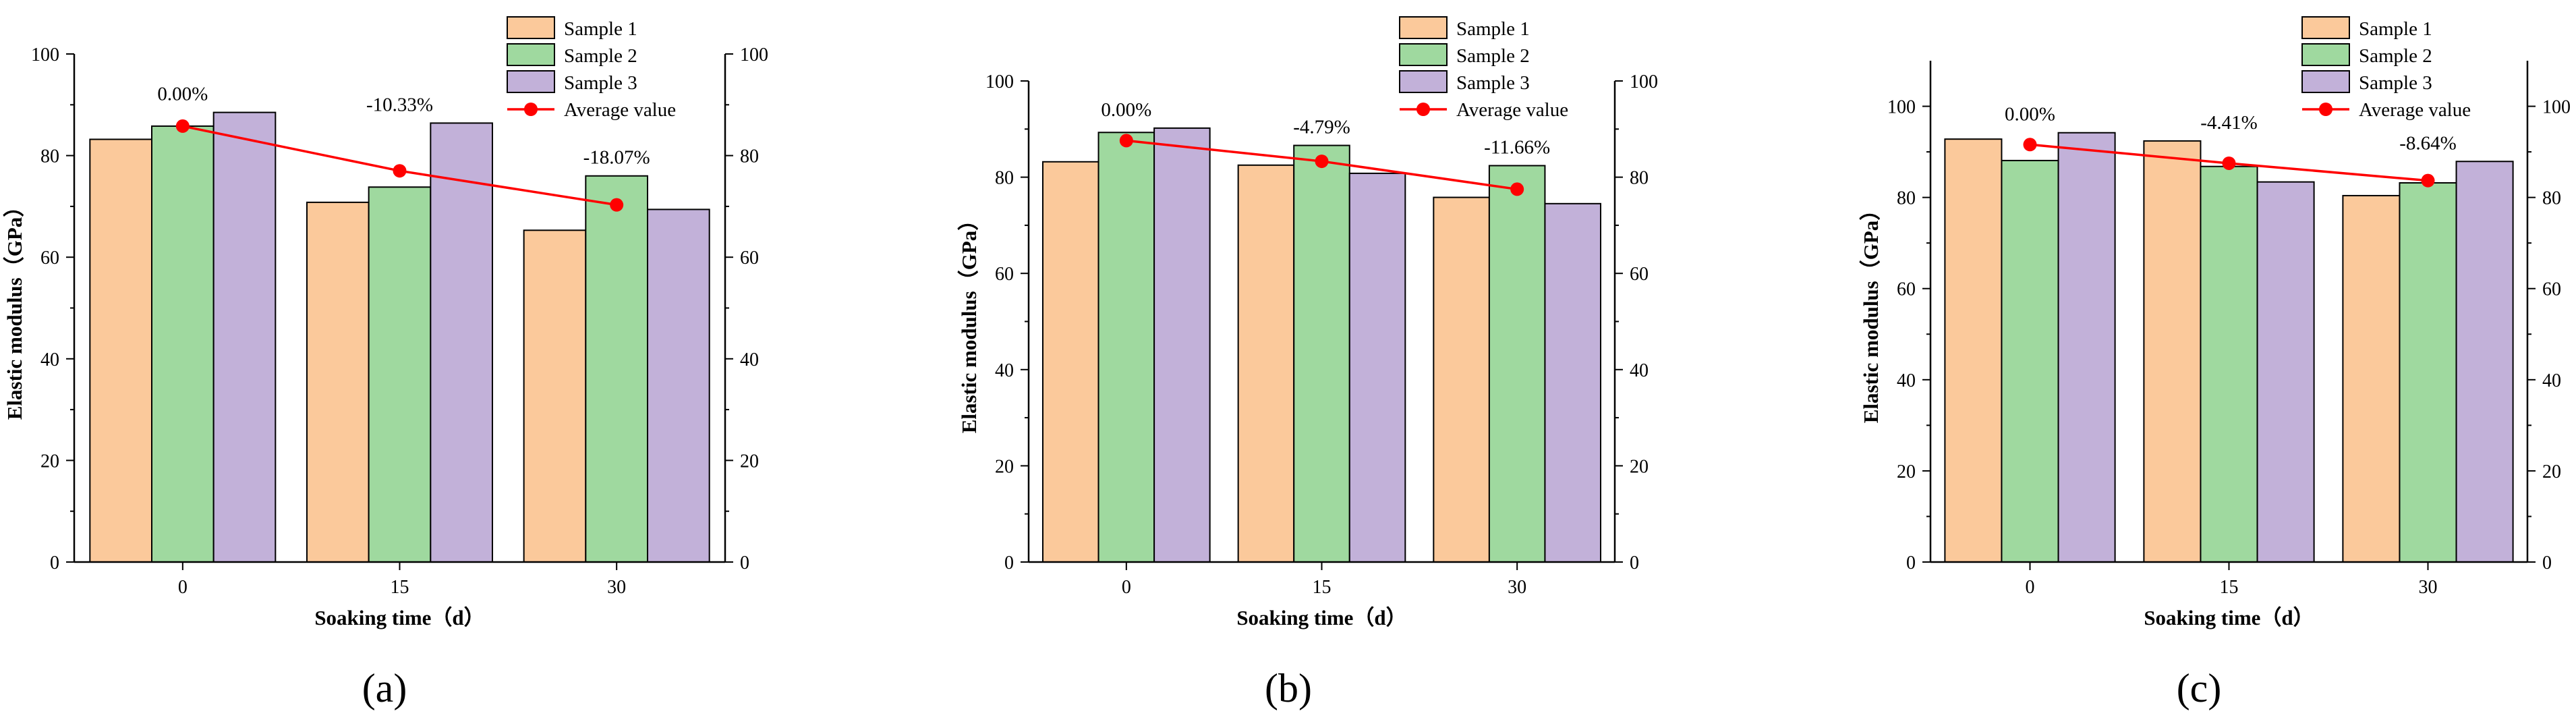  What do you see at coordinates (1288, 688) in the screenshot?
I see `panel-label: (b)` at bounding box center [1288, 688].